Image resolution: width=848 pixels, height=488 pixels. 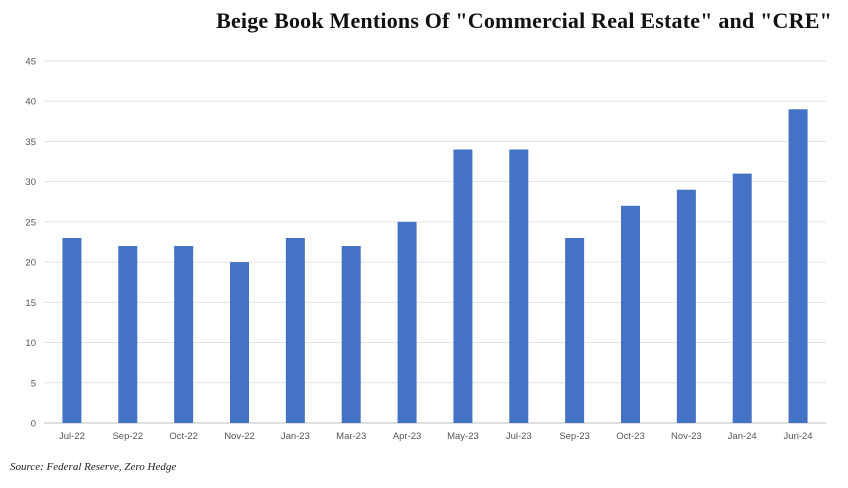 I want to click on x-tick-label: Apr-23, so click(x=407, y=436).